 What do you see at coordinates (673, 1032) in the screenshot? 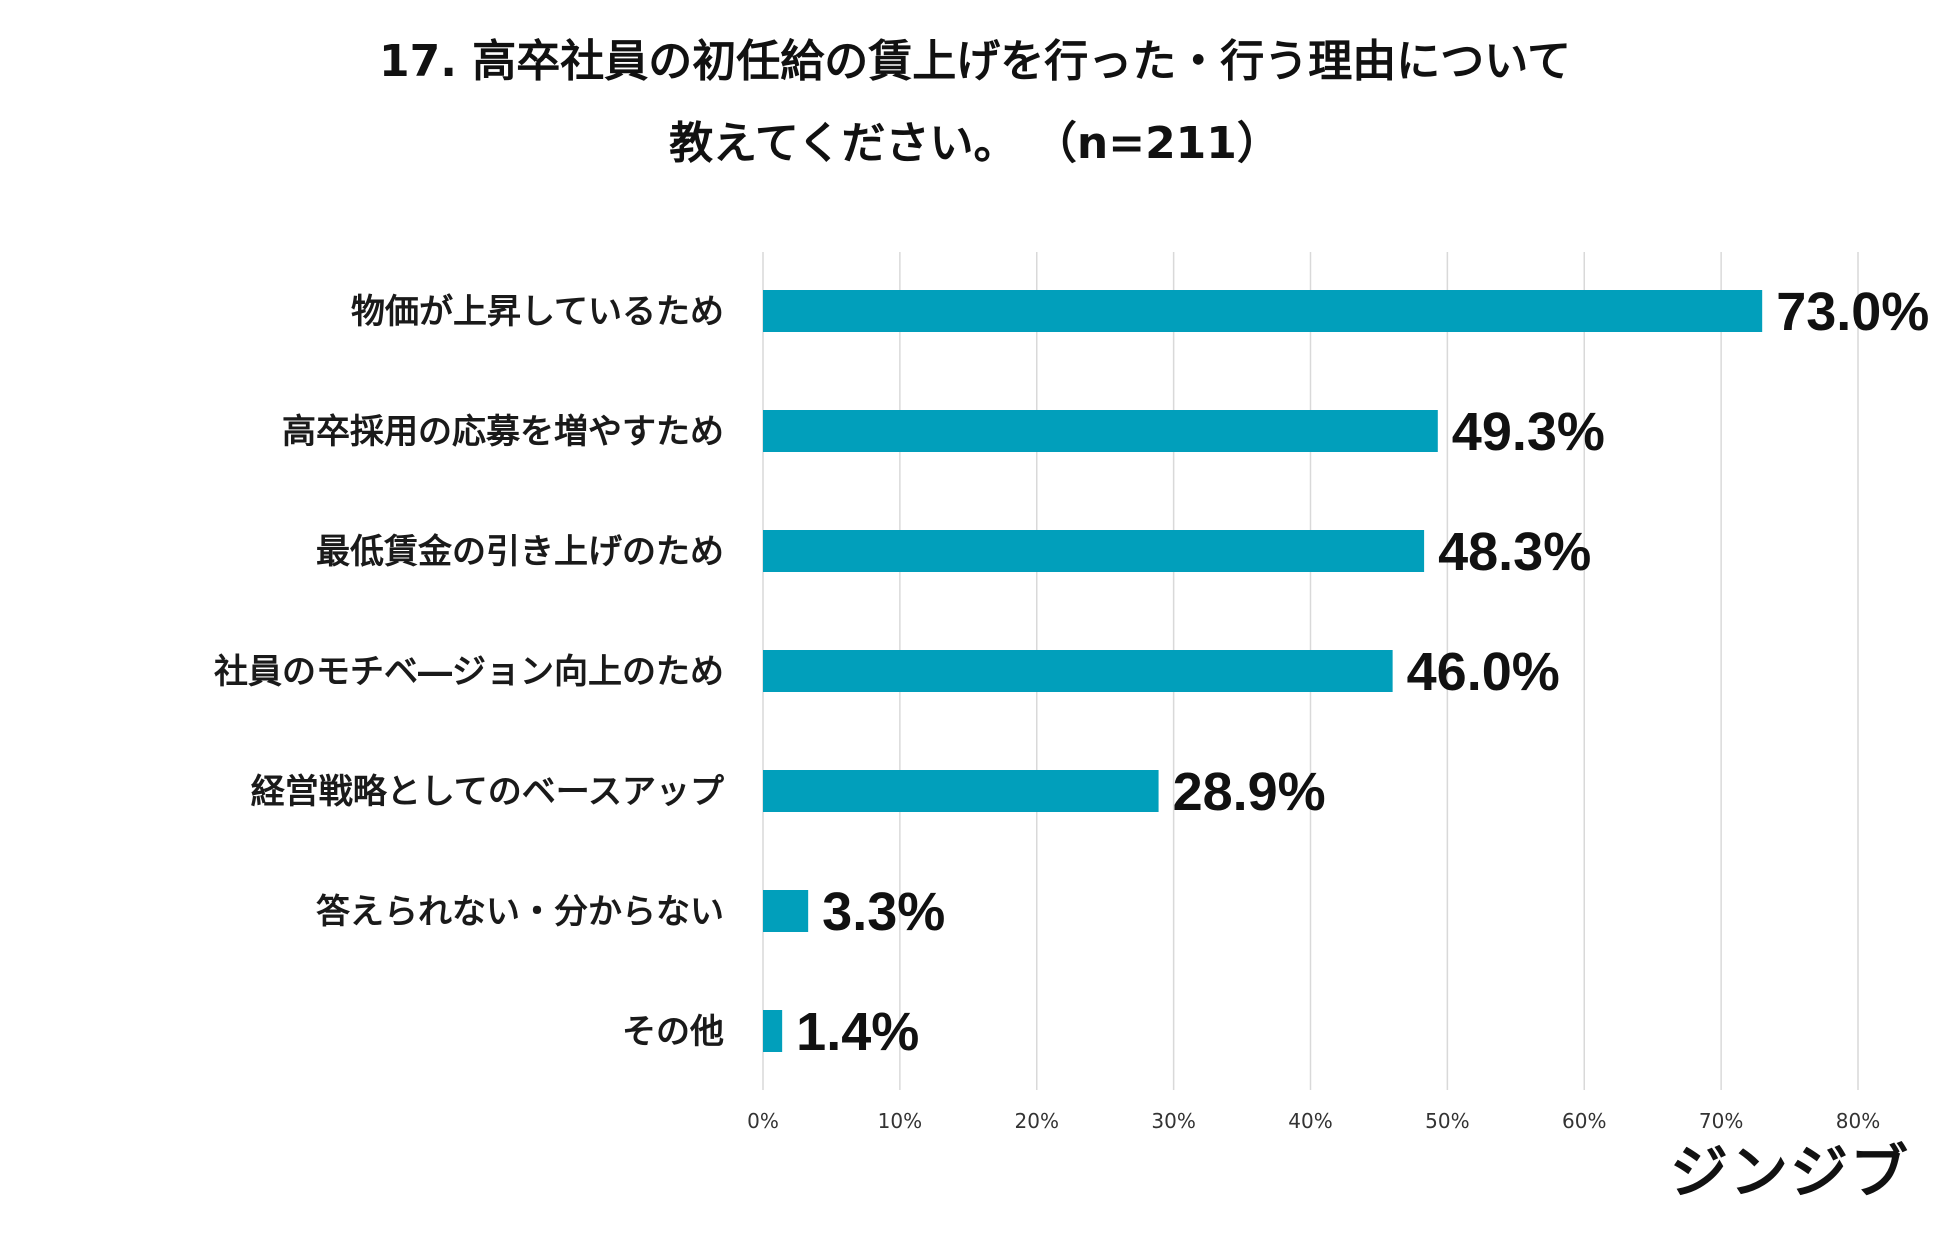
I see `category-label: その他` at bounding box center [673, 1032].